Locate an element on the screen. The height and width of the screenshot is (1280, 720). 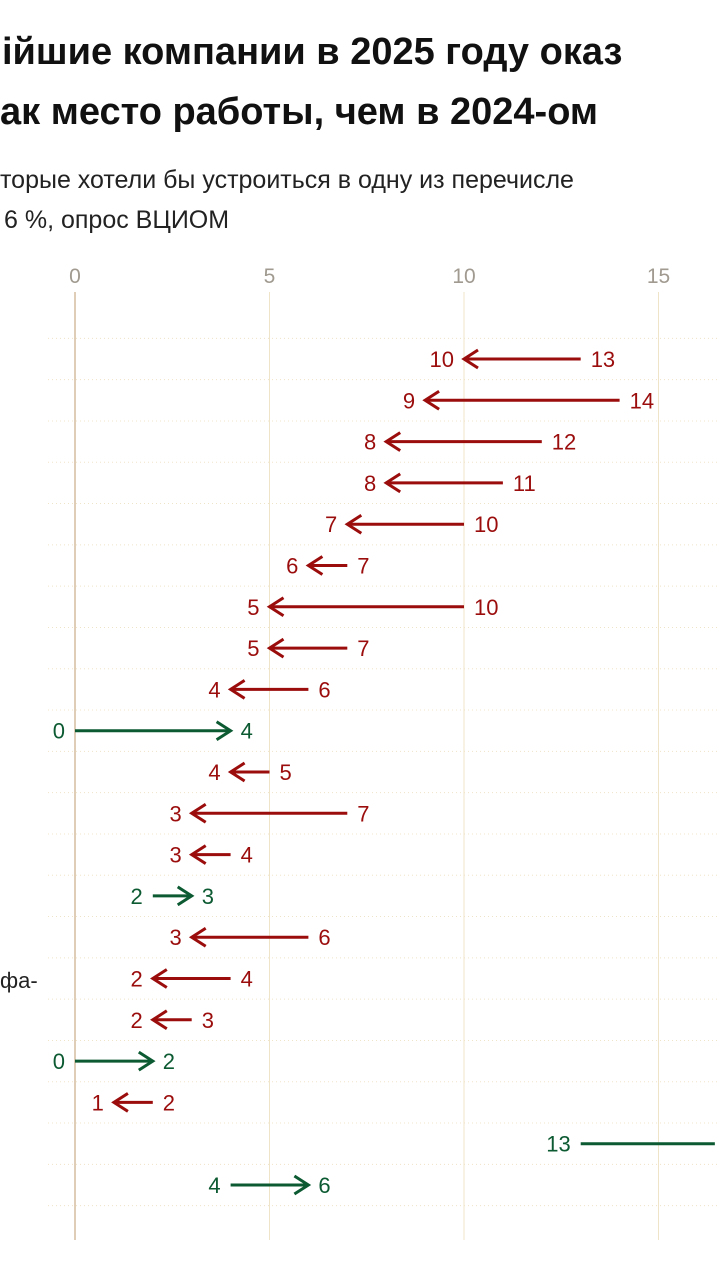
arrow-row: 64 is located at coordinates (269, 689).